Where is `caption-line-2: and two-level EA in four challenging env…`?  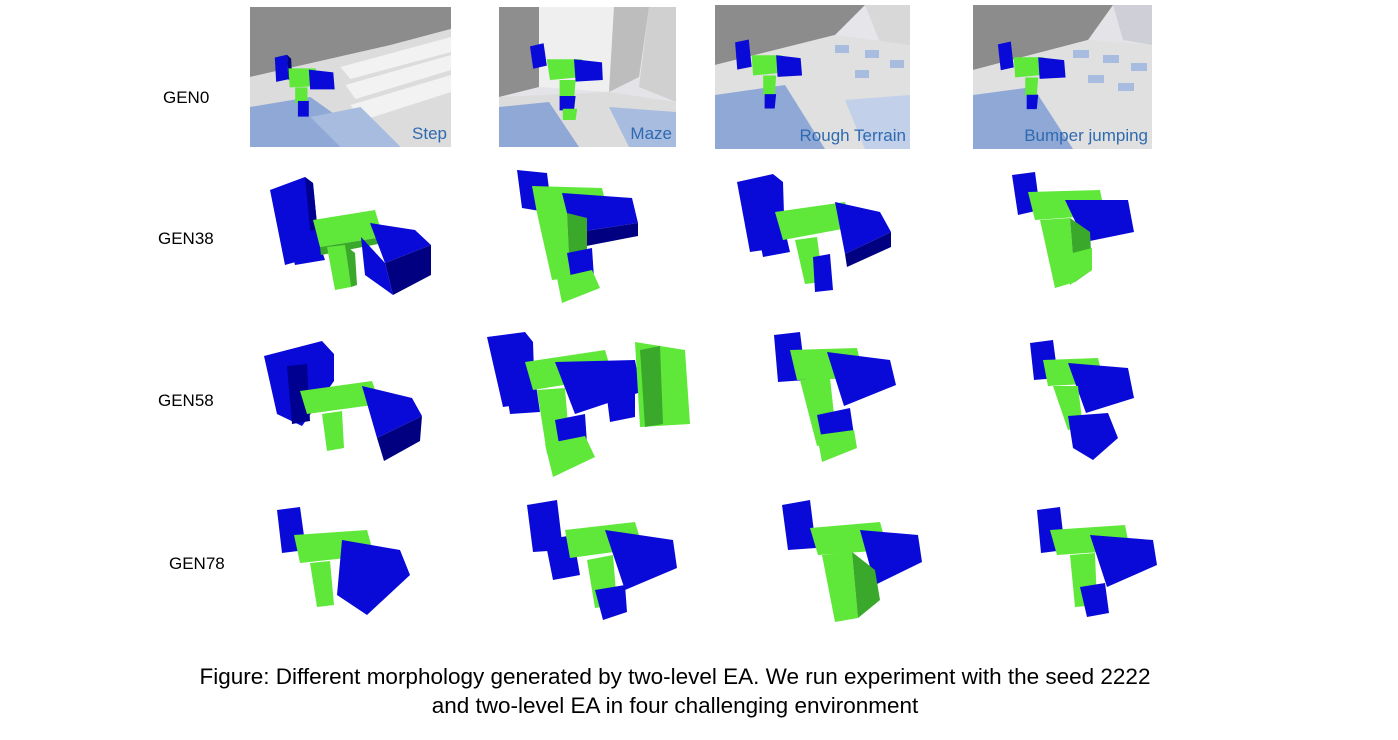 caption-line-2: and two-level EA in four challenging env… is located at coordinates (675, 705).